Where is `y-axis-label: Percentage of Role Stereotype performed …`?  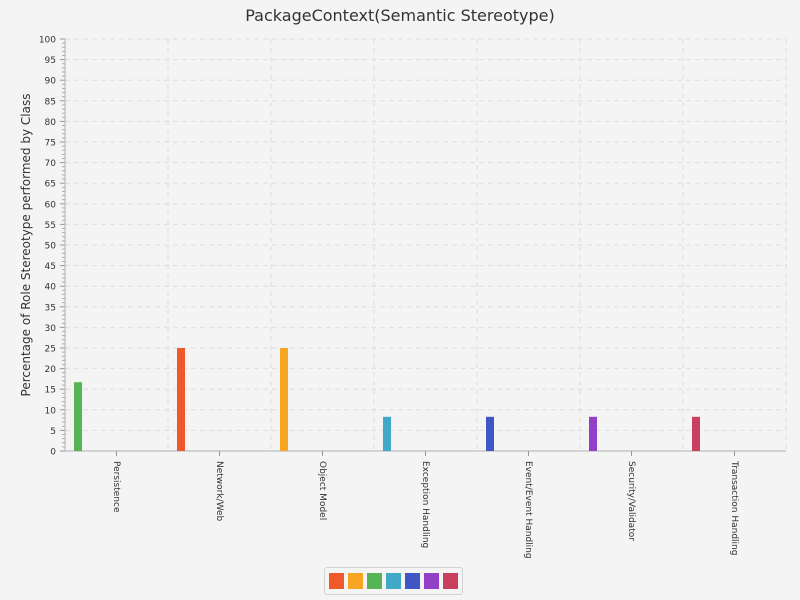 y-axis-label: Percentage of Role Stereotype performed … is located at coordinates (26, 245).